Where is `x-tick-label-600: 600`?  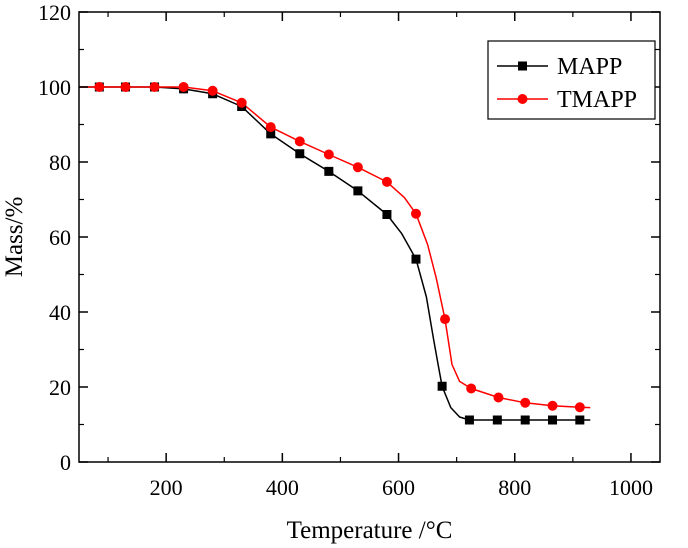 x-tick-label-600: 600 is located at coordinates (398, 487).